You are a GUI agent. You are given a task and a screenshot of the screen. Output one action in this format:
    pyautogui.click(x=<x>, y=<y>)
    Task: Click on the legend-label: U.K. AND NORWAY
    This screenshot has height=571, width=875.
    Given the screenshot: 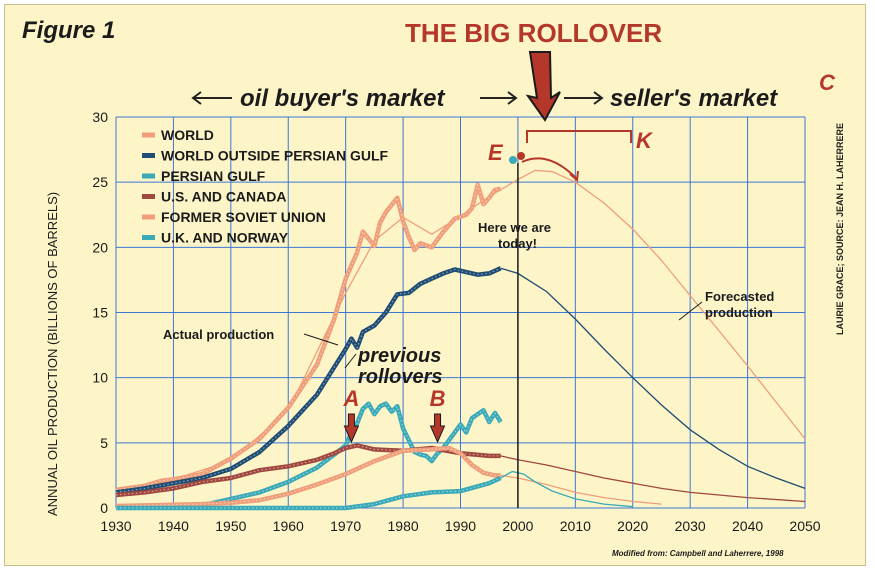 What is the action you would take?
    pyautogui.click(x=225, y=238)
    